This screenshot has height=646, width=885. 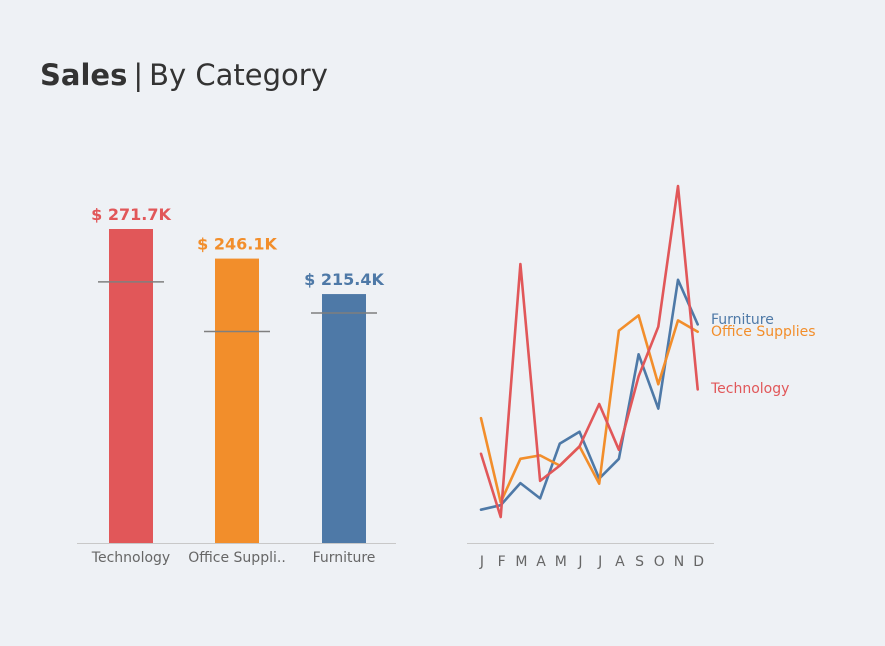 What do you see at coordinates (599, 562) in the screenshot?
I see `month-label-7: J` at bounding box center [599, 562].